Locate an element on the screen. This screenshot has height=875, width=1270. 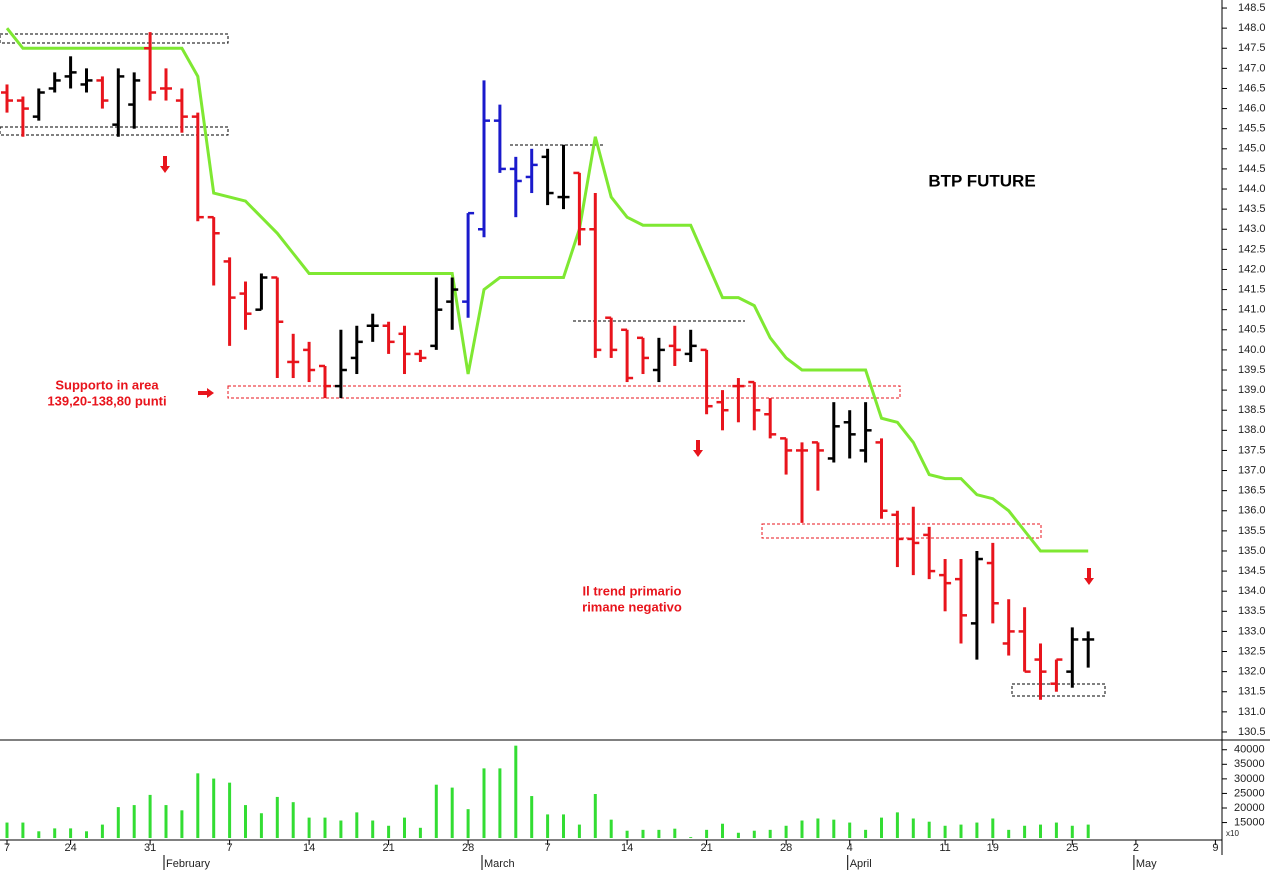
y-tick-label: 147.5 is located at coordinates (1252, 48).